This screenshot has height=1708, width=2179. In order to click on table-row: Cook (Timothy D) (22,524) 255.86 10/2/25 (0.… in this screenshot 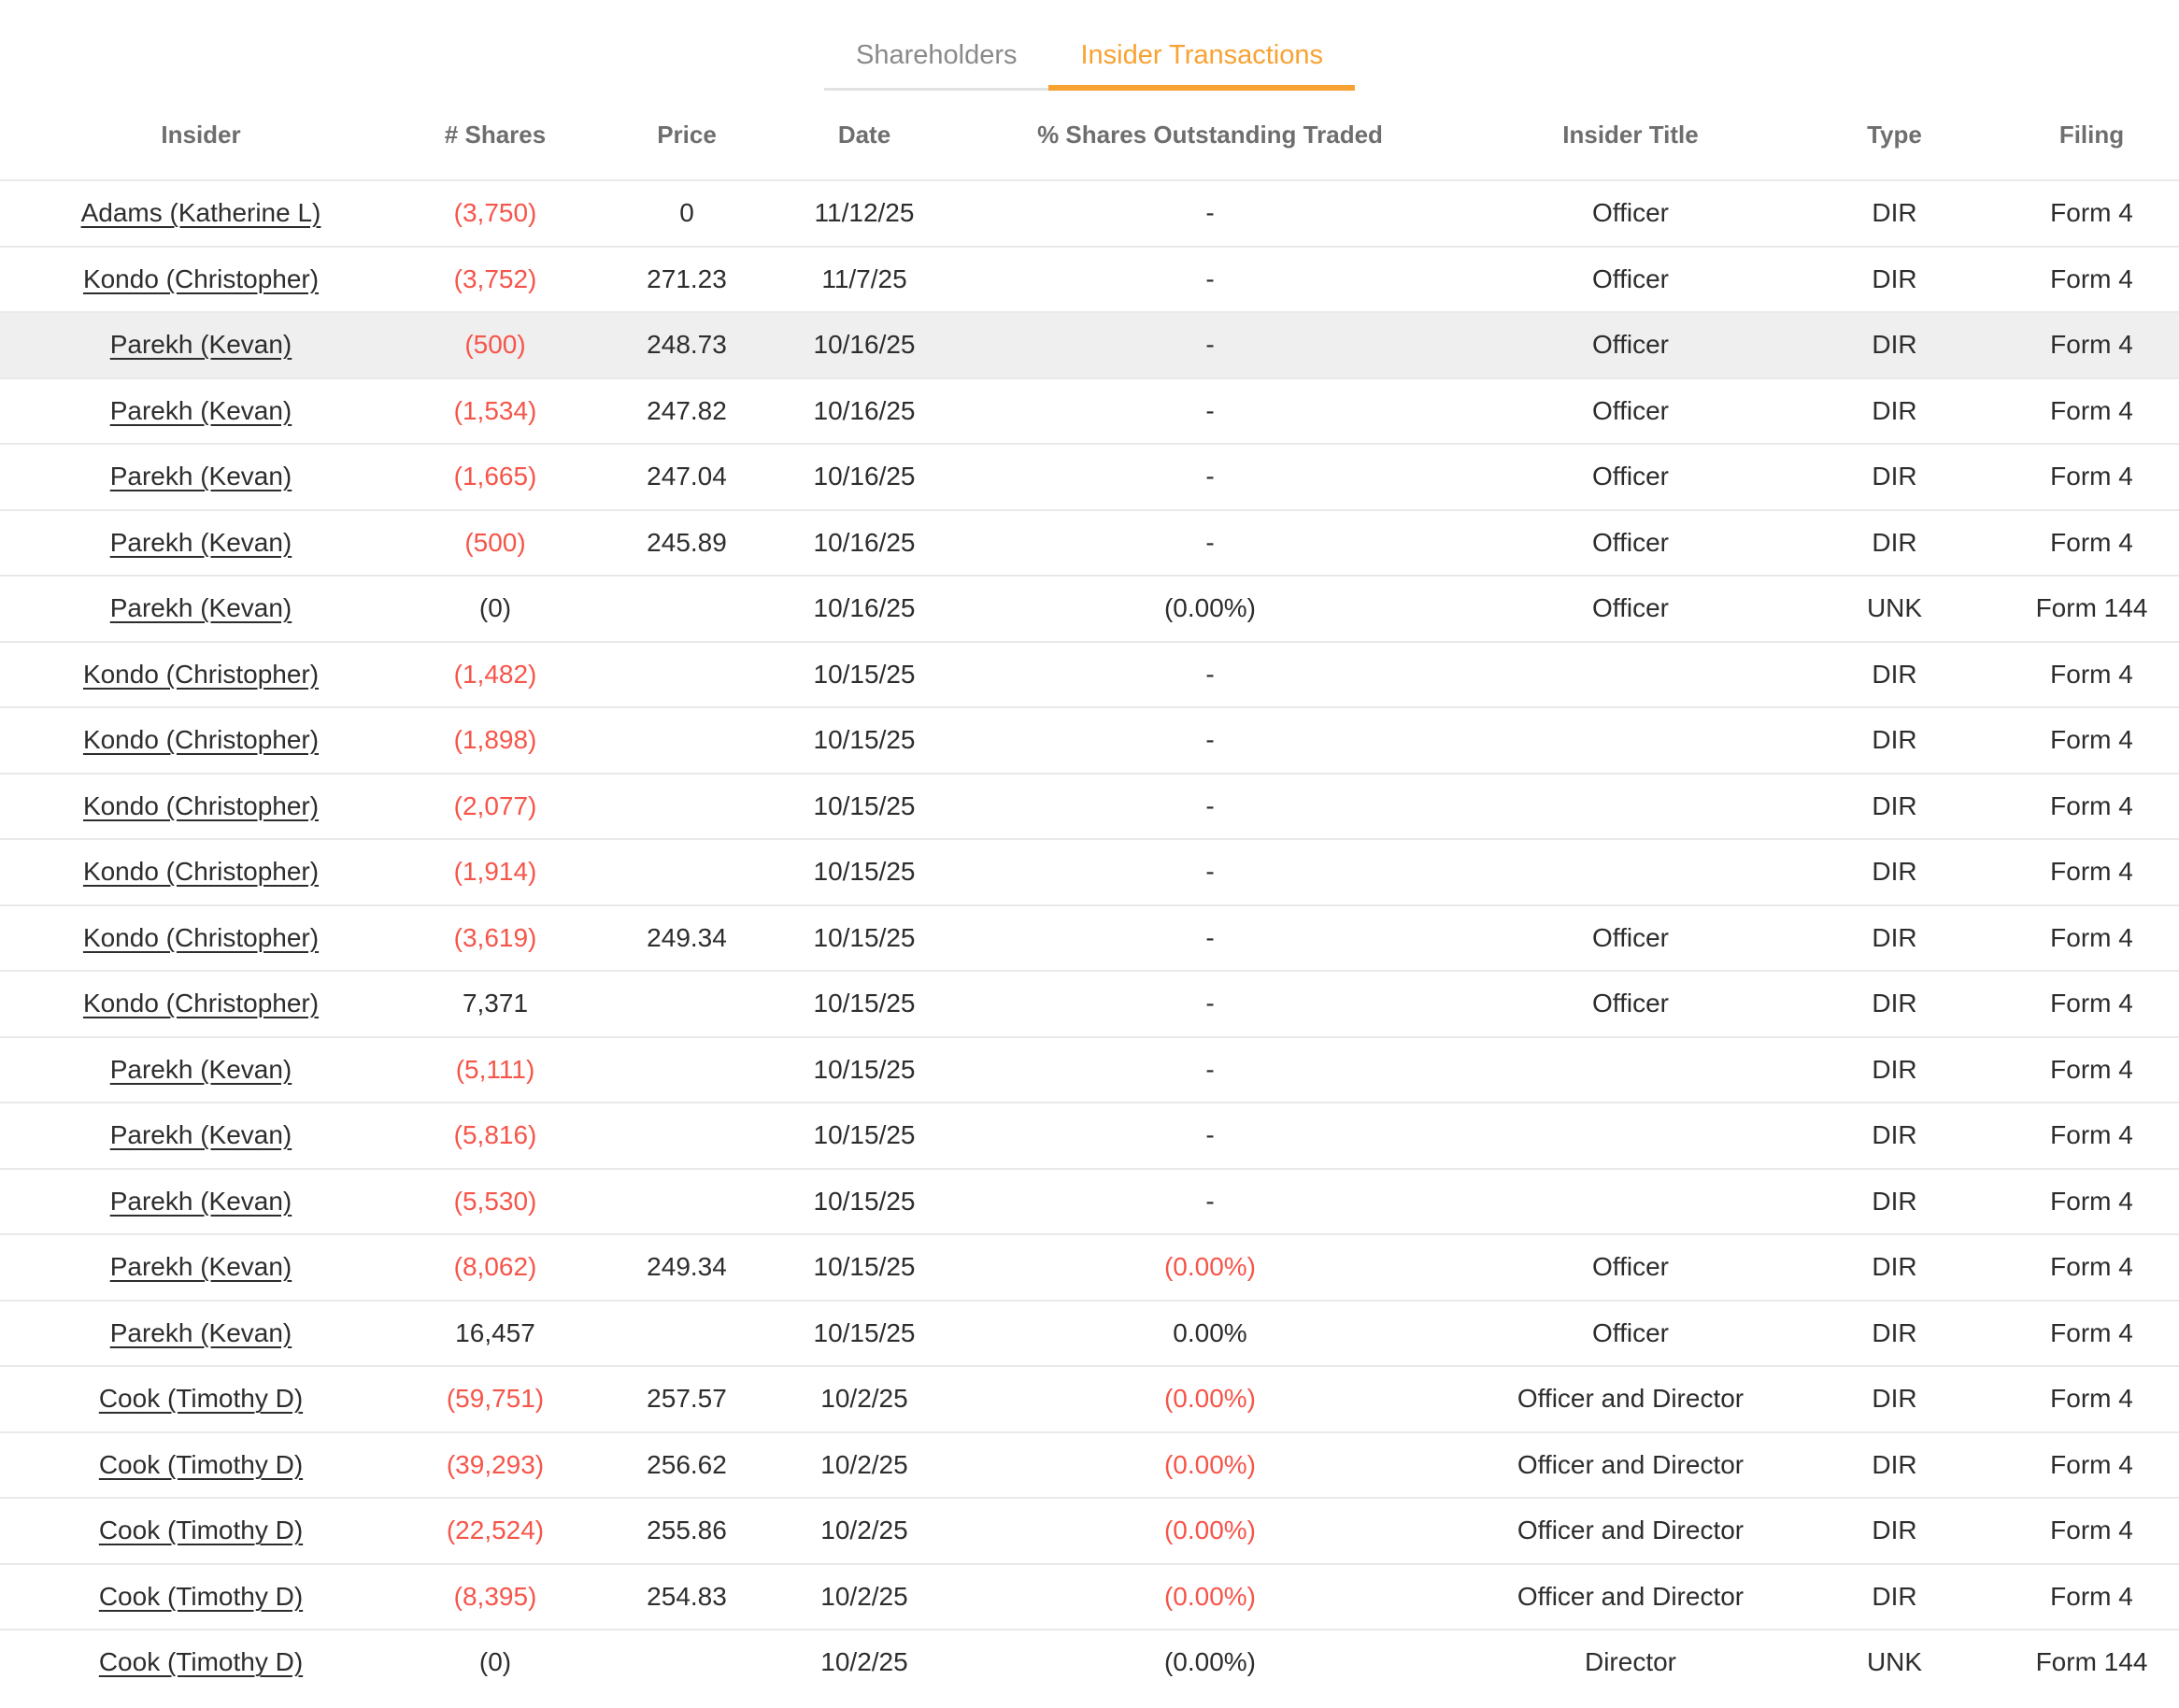, I will do `click(1089, 1530)`.